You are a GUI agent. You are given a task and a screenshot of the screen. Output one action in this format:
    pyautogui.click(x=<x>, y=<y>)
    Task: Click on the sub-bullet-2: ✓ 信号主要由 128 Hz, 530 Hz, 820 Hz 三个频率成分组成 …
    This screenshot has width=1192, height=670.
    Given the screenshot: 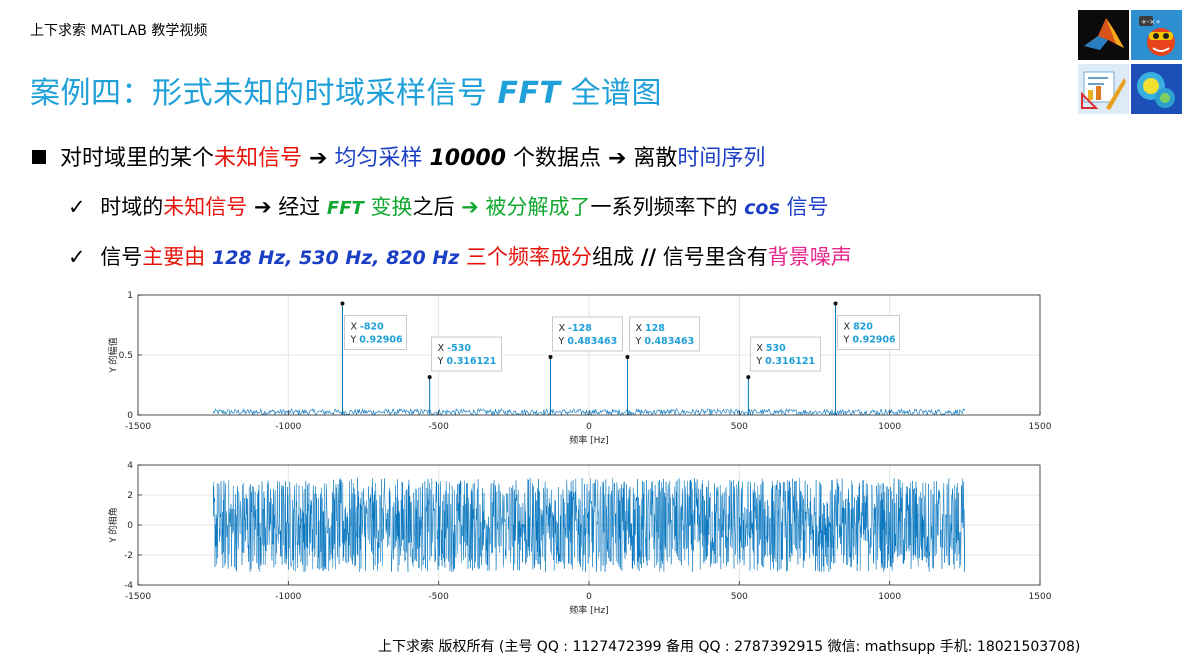 What is the action you would take?
    pyautogui.click(x=460, y=257)
    